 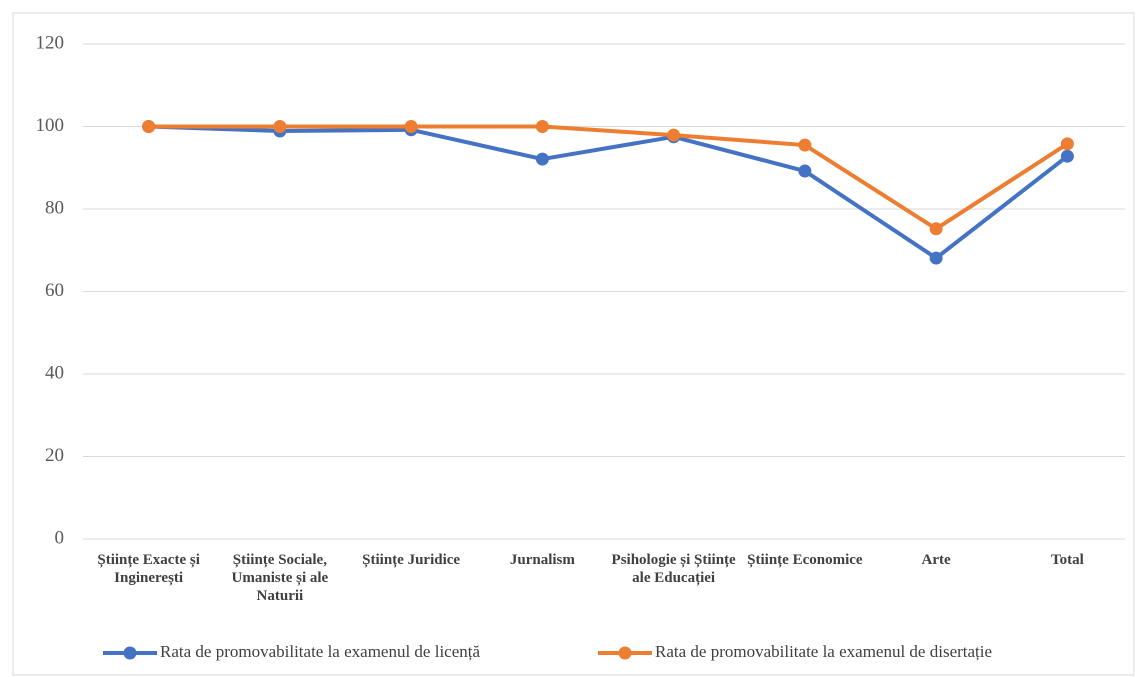 I want to click on x-tick-label: Arte, so click(x=936, y=560).